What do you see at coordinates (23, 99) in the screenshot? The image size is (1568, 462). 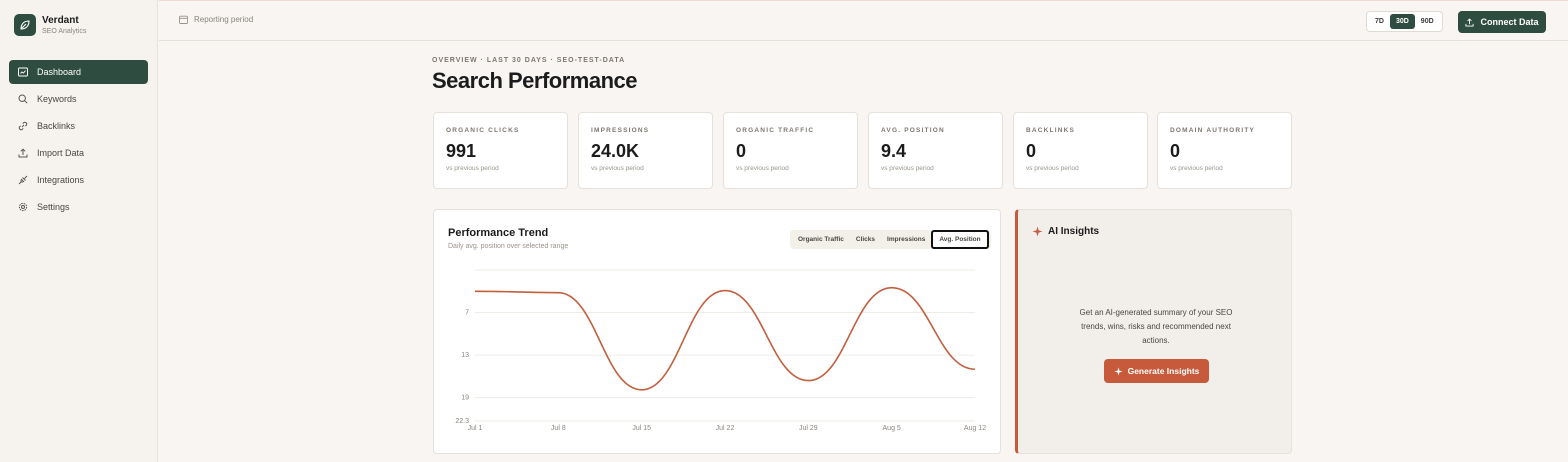 I see `search-icon` at bounding box center [23, 99].